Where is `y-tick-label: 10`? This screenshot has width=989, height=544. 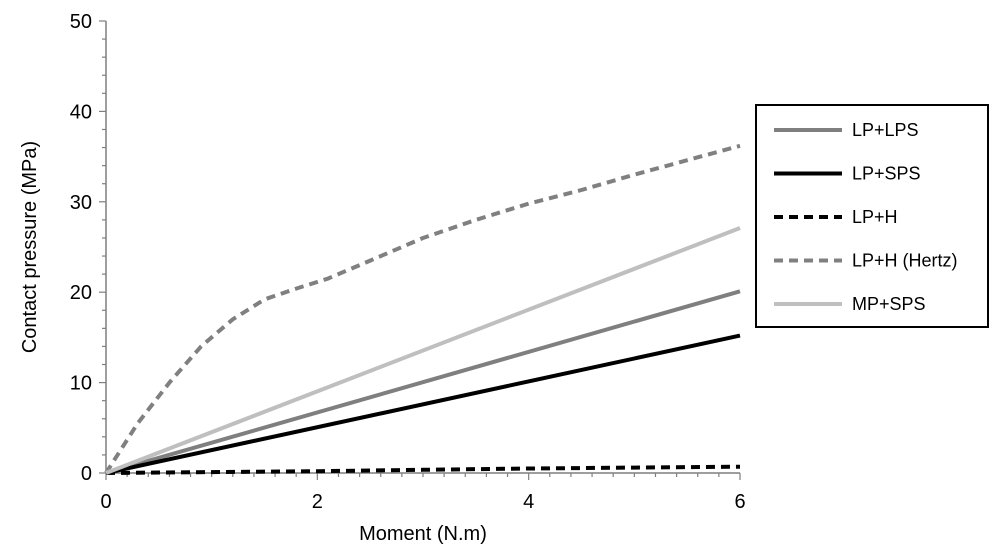 y-tick-label: 10 is located at coordinates (81, 384).